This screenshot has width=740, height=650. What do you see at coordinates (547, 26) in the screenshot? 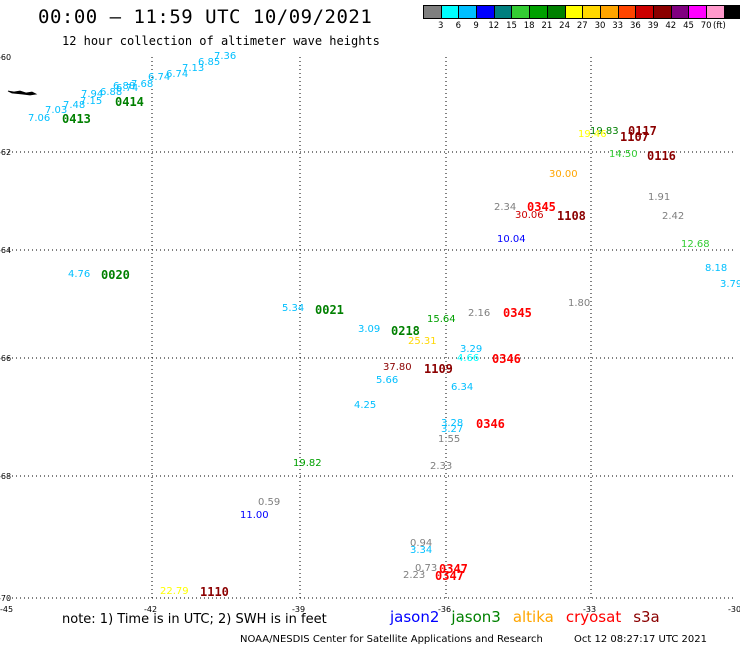
I see `legend-tick-label: 21` at bounding box center [547, 26].